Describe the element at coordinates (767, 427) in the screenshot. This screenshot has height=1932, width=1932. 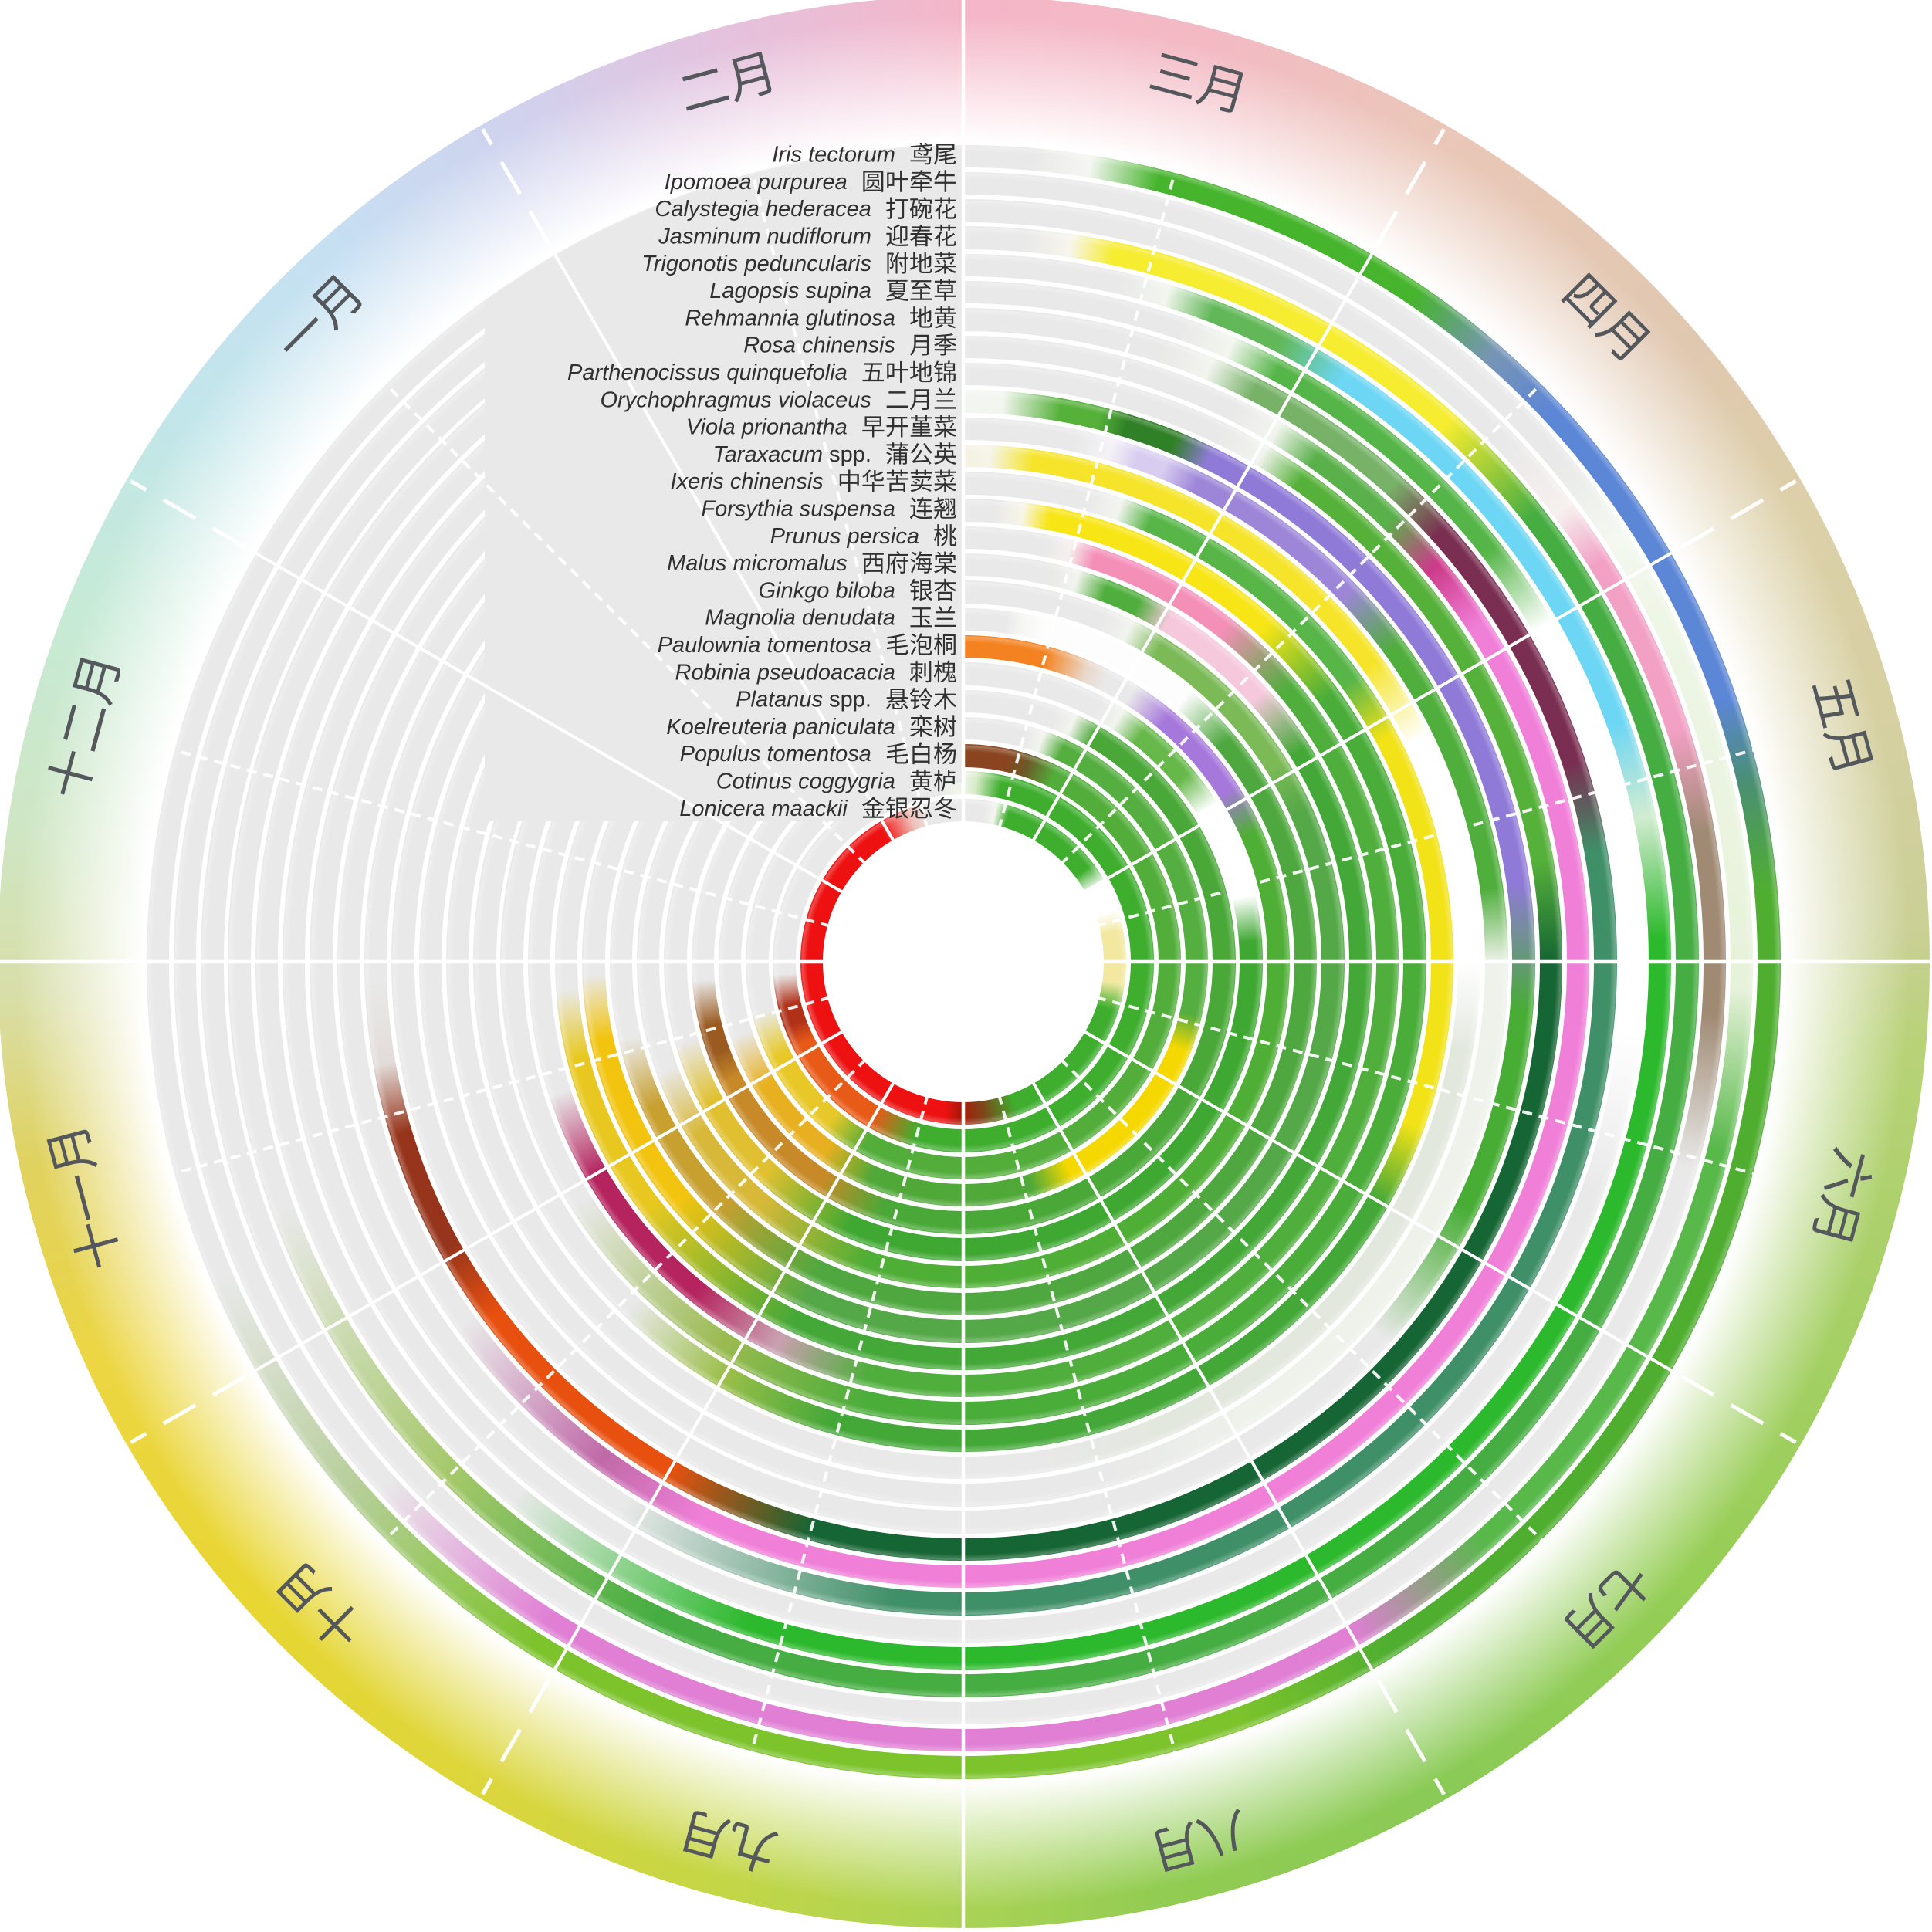
I see `svg-text: Viola prionantha` at that location.